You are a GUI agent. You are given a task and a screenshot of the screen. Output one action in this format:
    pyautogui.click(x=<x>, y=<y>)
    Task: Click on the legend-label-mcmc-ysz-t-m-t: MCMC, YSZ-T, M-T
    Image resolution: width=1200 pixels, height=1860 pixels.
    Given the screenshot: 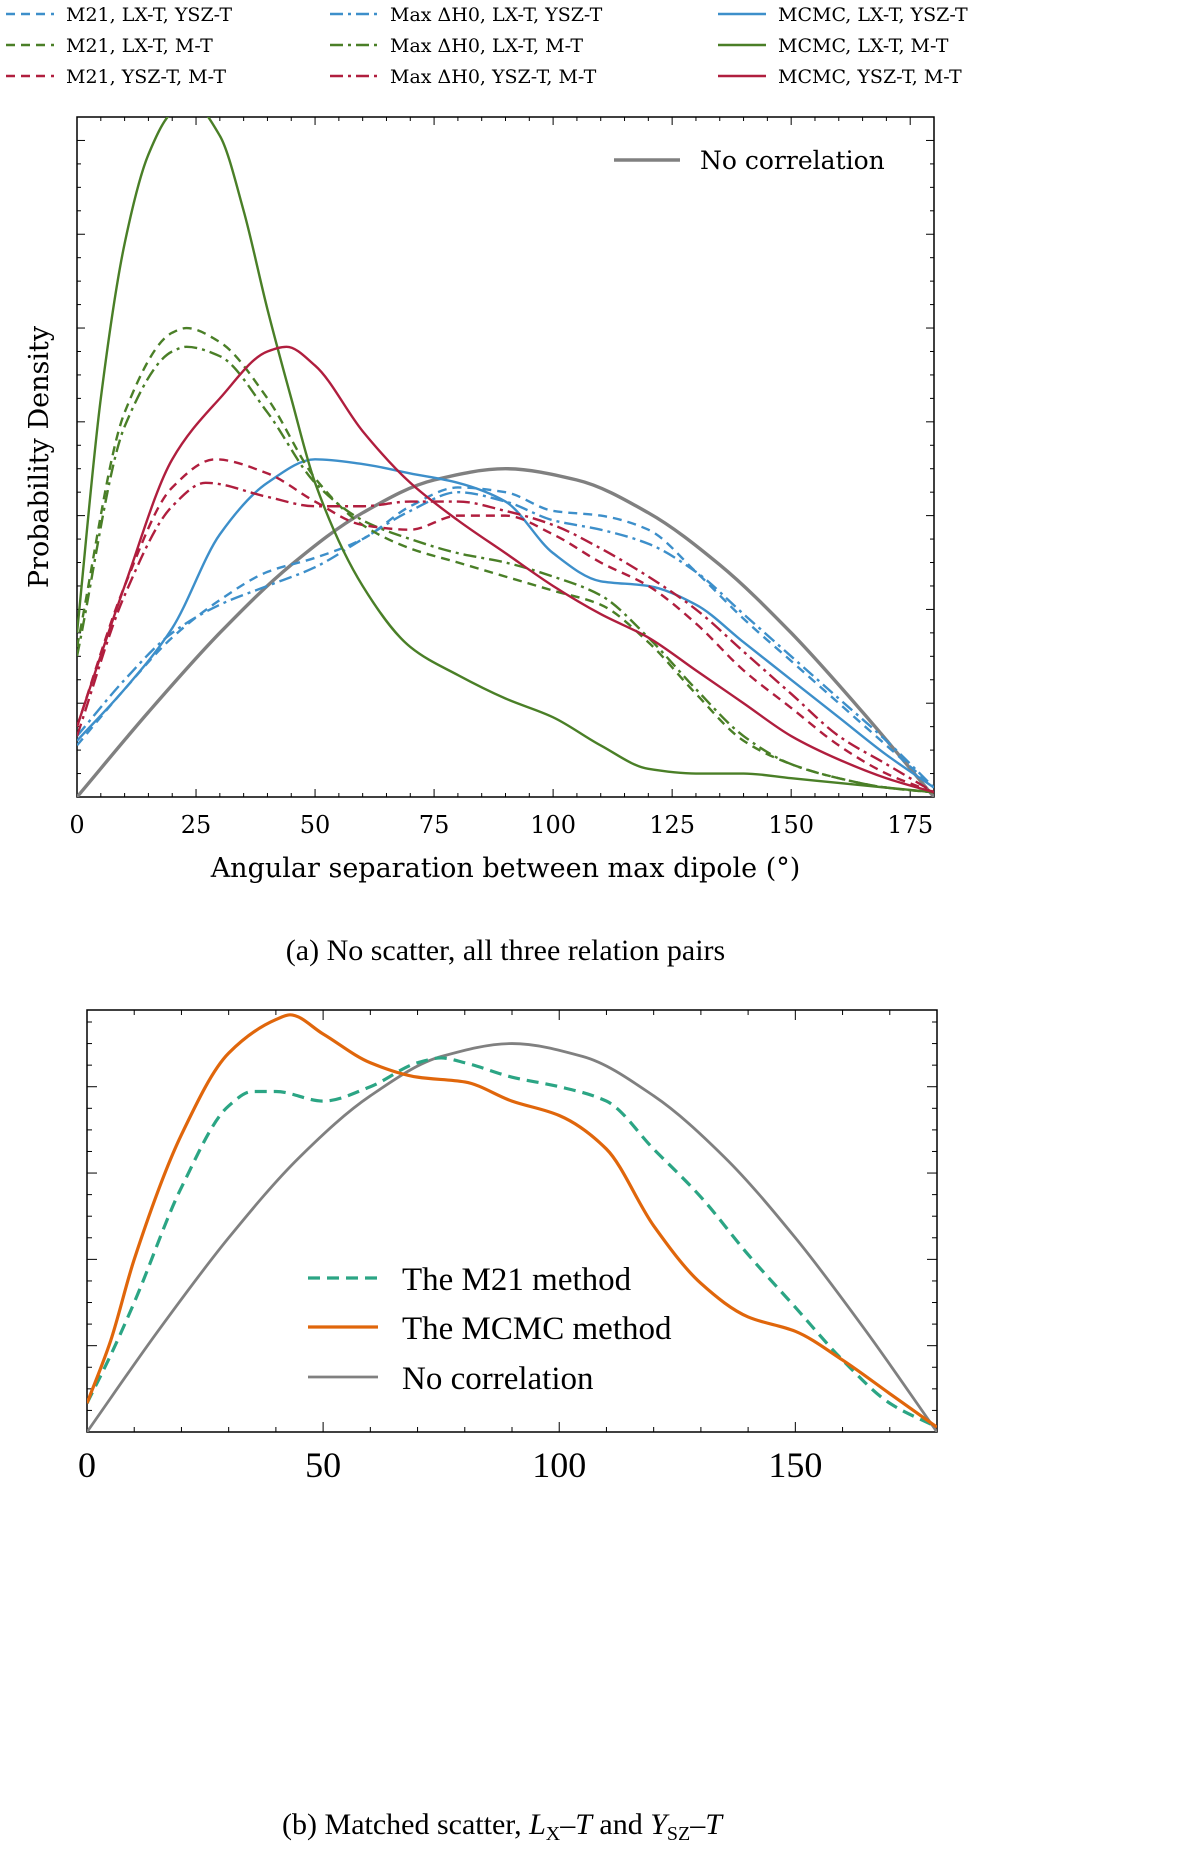 What is the action you would take?
    pyautogui.click(x=870, y=77)
    